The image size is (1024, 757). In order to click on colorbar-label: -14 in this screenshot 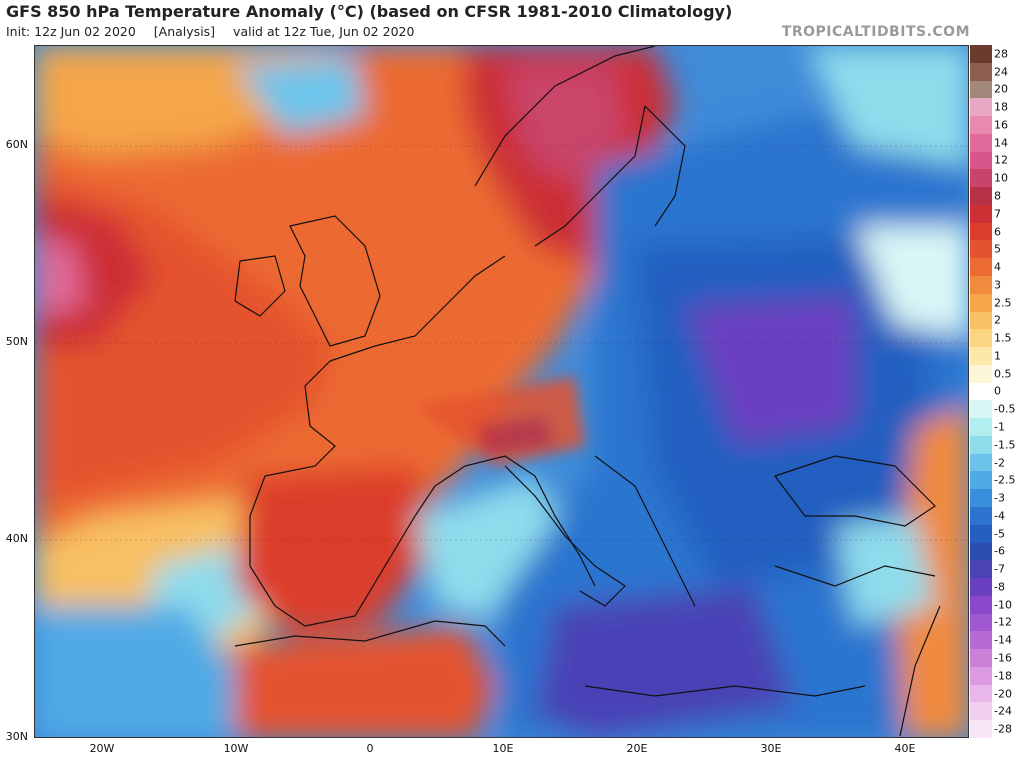, I will do `click(1003, 640)`.